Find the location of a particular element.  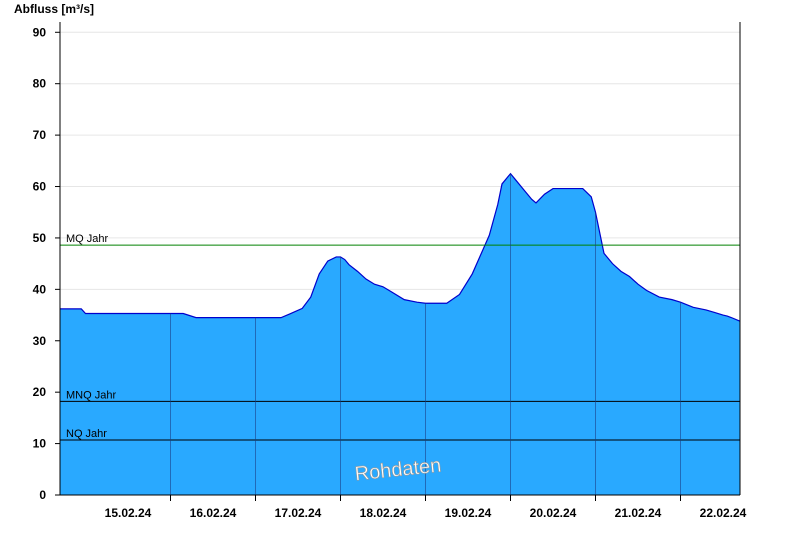

x-tick-label: 16.02.24 is located at coordinates (213, 513).